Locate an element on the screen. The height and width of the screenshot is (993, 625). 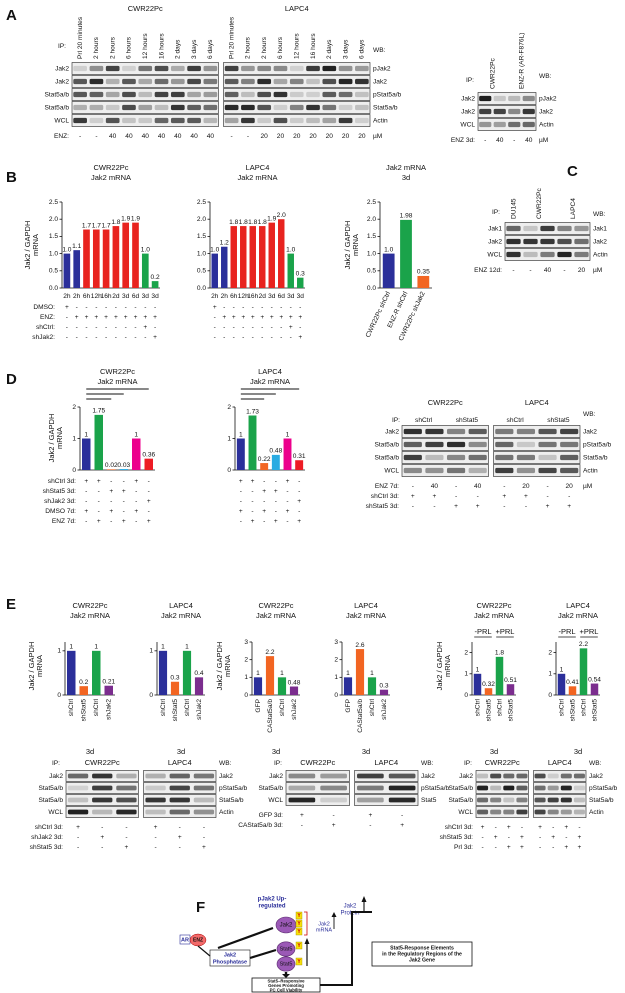
lane-label: 16 hours is located at coordinates (313, 46).